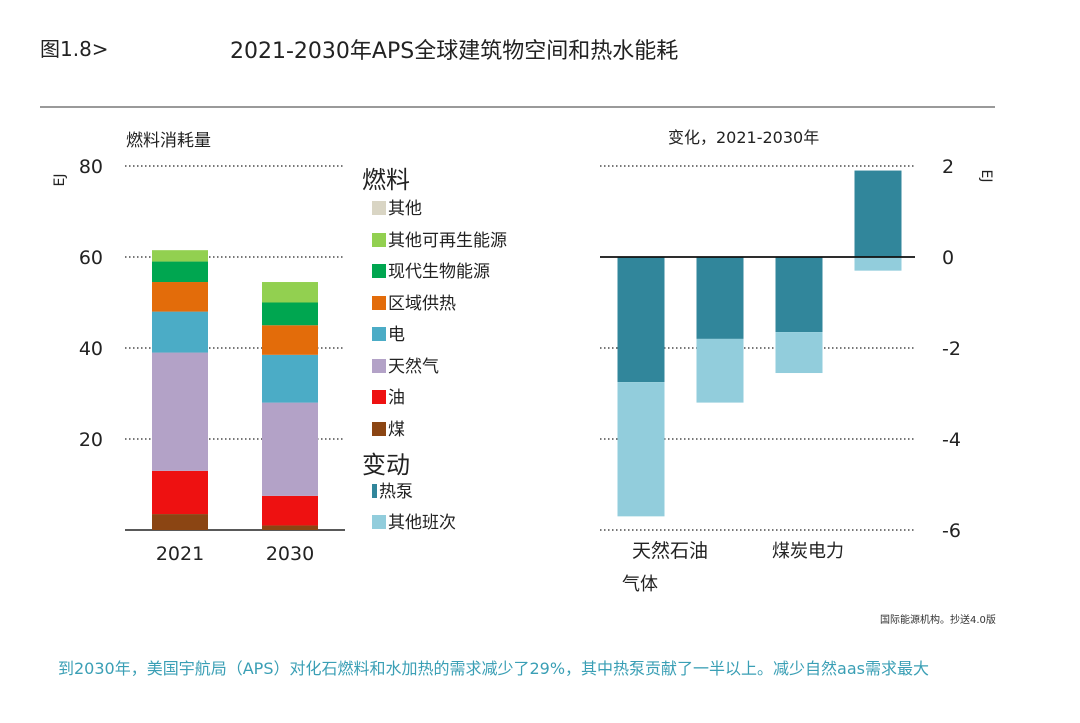 This screenshot has height=723, width=1080. What do you see at coordinates (386, 465) in the screenshot?
I see `legend-change-heading: 变动` at bounding box center [386, 465].